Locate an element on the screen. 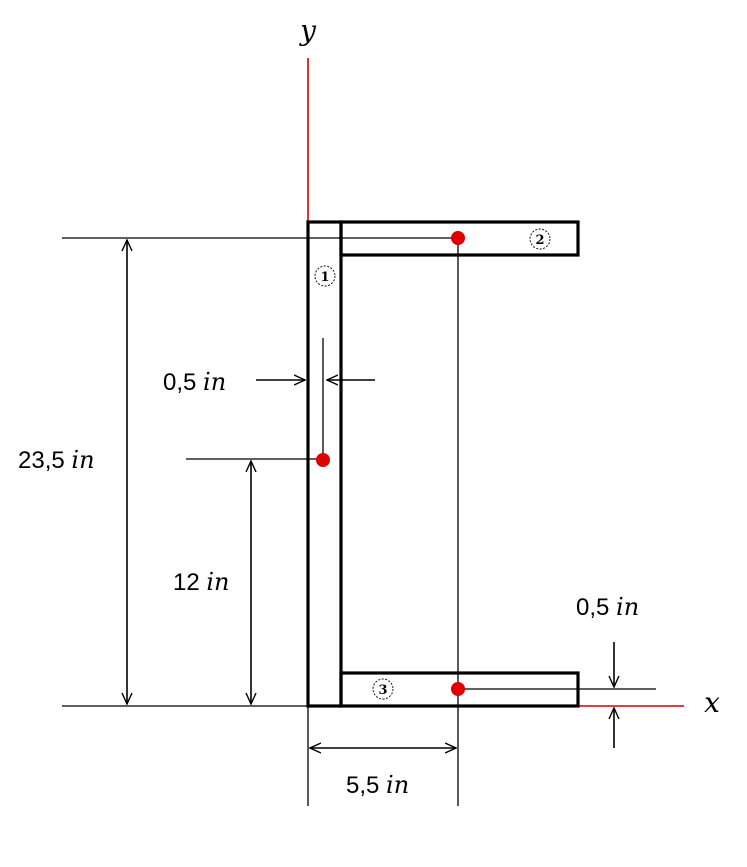 The height and width of the screenshot is (867, 747). part-3-marker is located at coordinates (383, 689).